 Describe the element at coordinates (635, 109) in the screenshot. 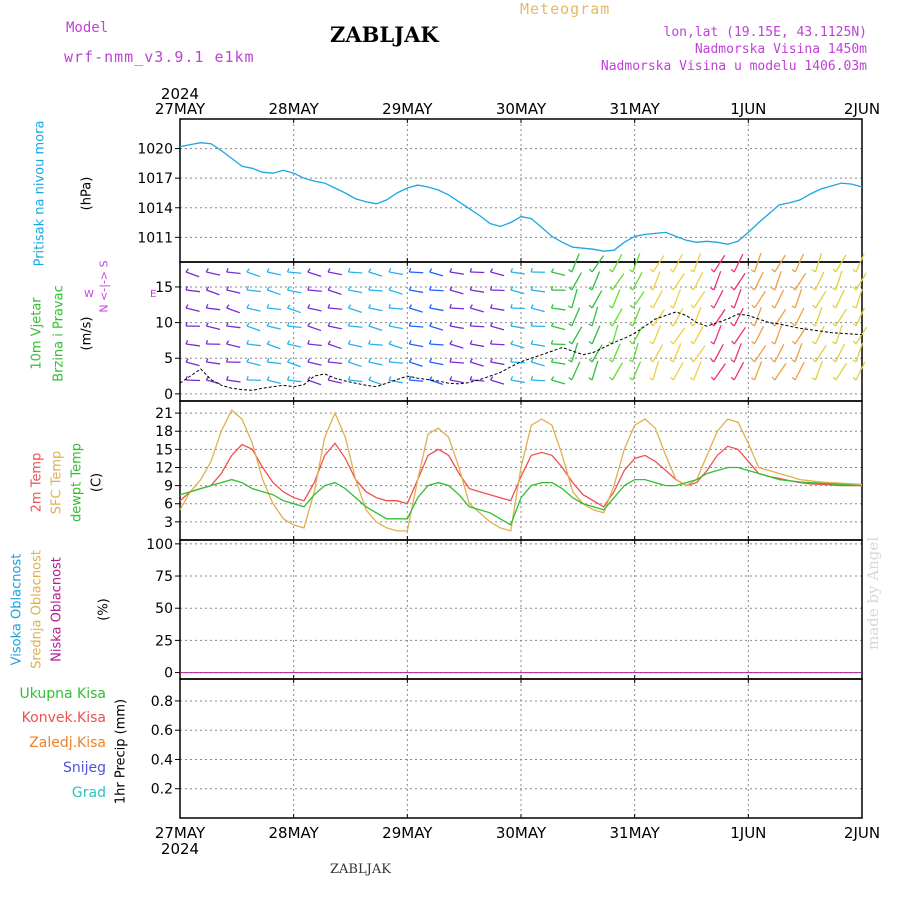

I see `top-tick-label: 31MAY` at that location.